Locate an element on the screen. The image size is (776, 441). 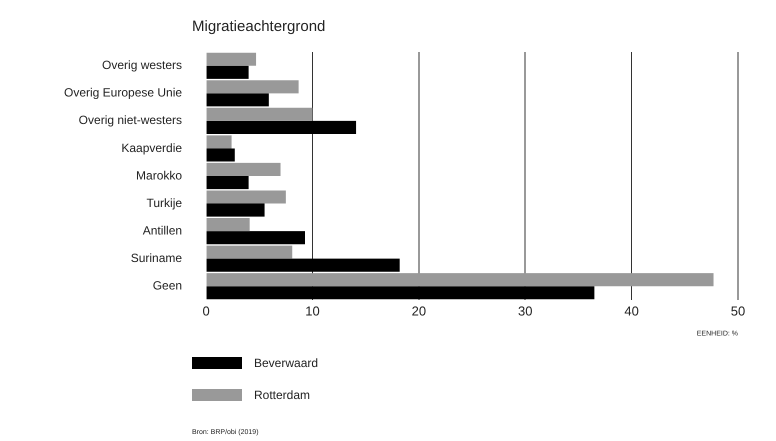
x-tick-label: 30 is located at coordinates (525, 310).